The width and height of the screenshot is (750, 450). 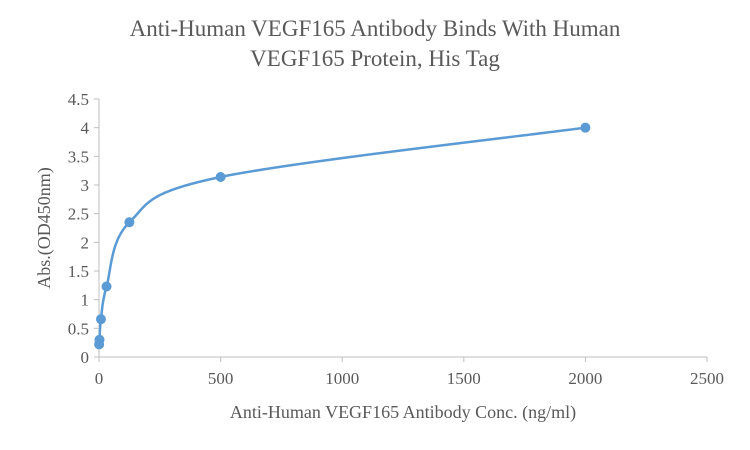 What do you see at coordinates (99, 378) in the screenshot?
I see `x-tick-label: 0` at bounding box center [99, 378].